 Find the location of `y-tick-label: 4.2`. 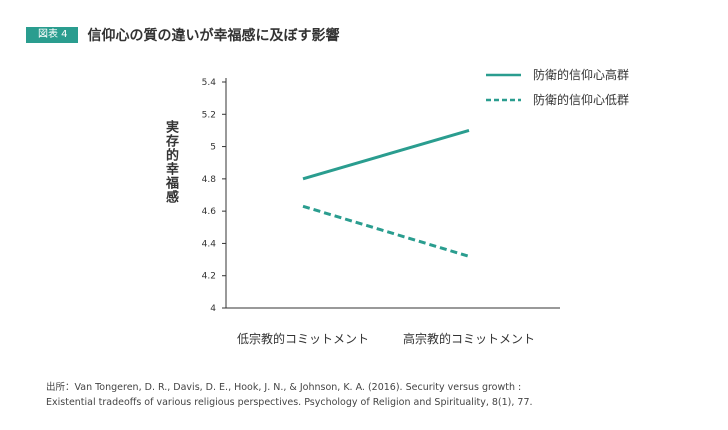

y-tick-label: 4.2 is located at coordinates (209, 277).